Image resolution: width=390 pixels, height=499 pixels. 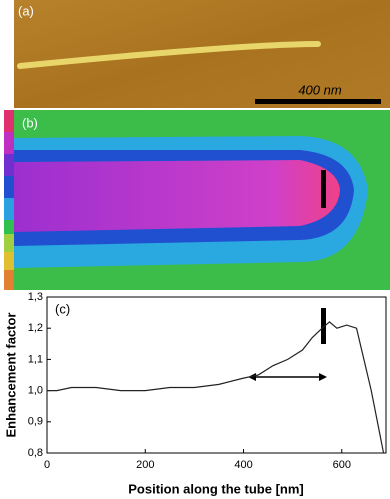 What do you see at coordinates (47, 465) in the screenshot?
I see `x-tick-label: 0` at bounding box center [47, 465].